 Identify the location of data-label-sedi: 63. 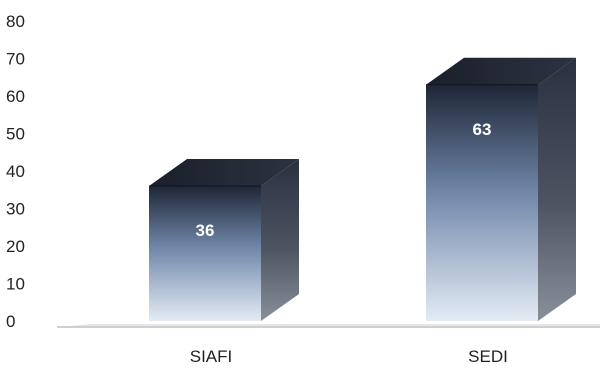
(482, 129).